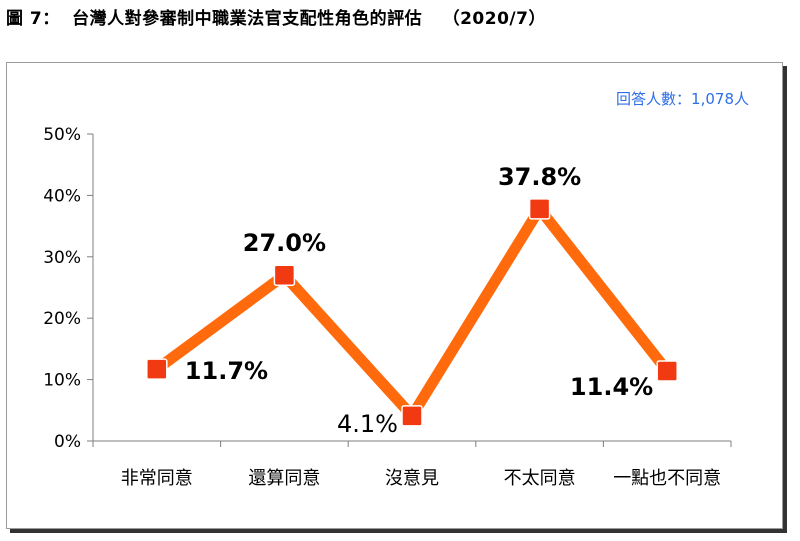  Describe the element at coordinates (62, 258) in the screenshot. I see `y-tick-label: 30%` at that location.